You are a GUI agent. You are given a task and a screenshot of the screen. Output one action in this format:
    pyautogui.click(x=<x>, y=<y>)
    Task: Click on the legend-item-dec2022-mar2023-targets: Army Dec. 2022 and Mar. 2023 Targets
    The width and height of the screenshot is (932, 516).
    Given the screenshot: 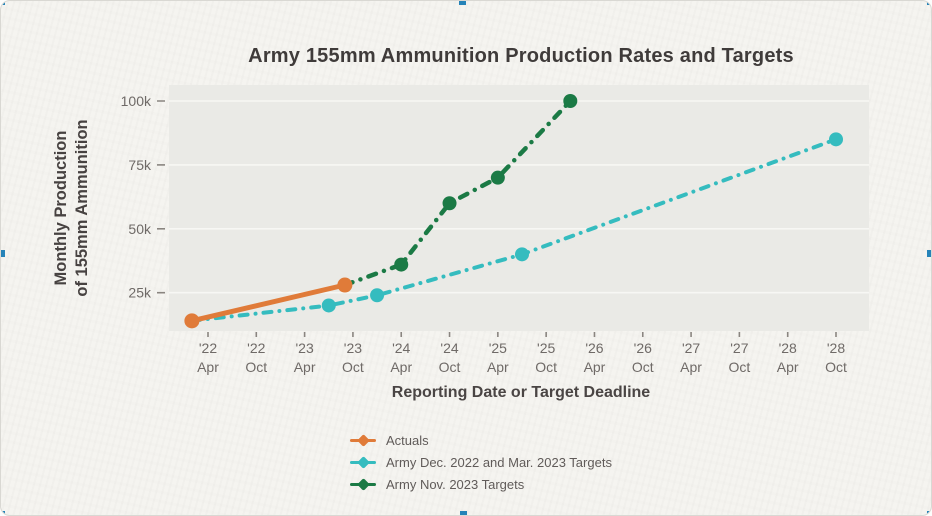 What is the action you would take?
    pyautogui.click(x=481, y=462)
    